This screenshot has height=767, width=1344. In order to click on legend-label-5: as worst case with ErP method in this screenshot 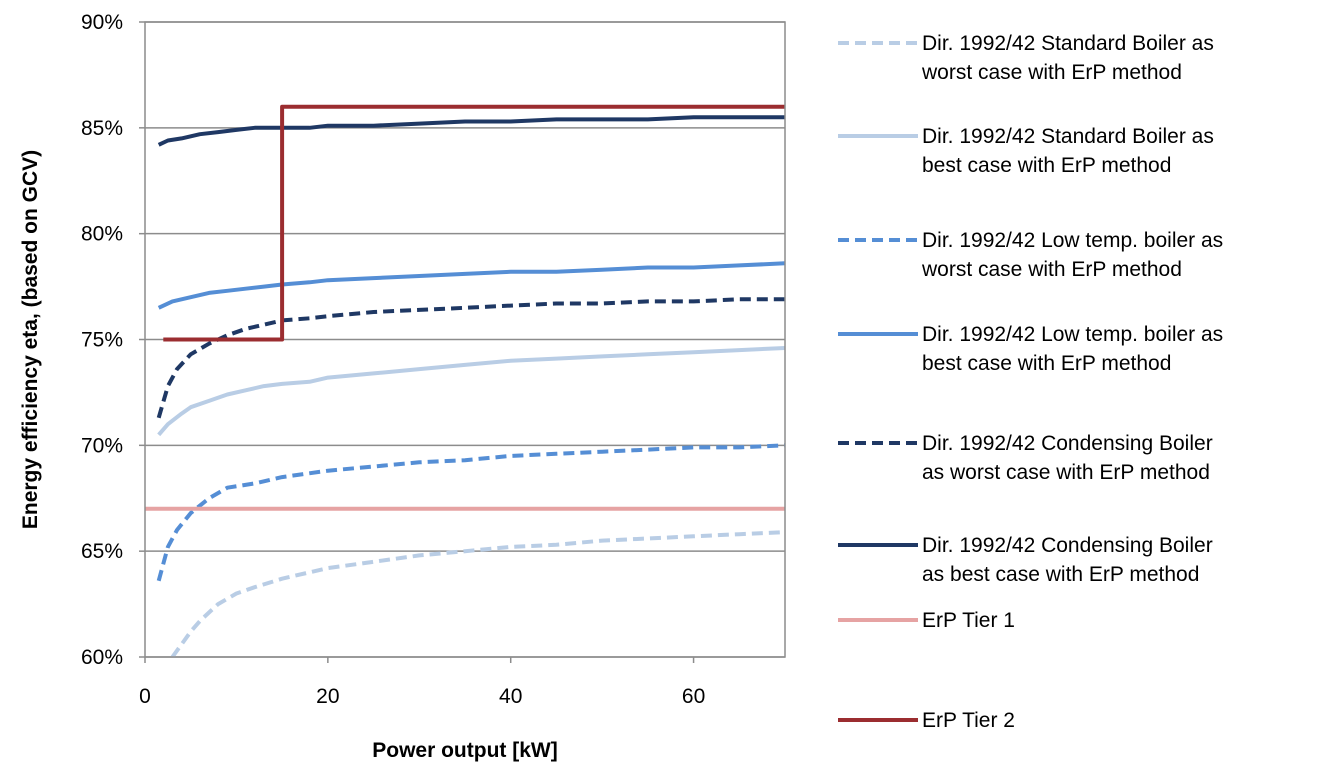, I will do `click(1066, 472)`.